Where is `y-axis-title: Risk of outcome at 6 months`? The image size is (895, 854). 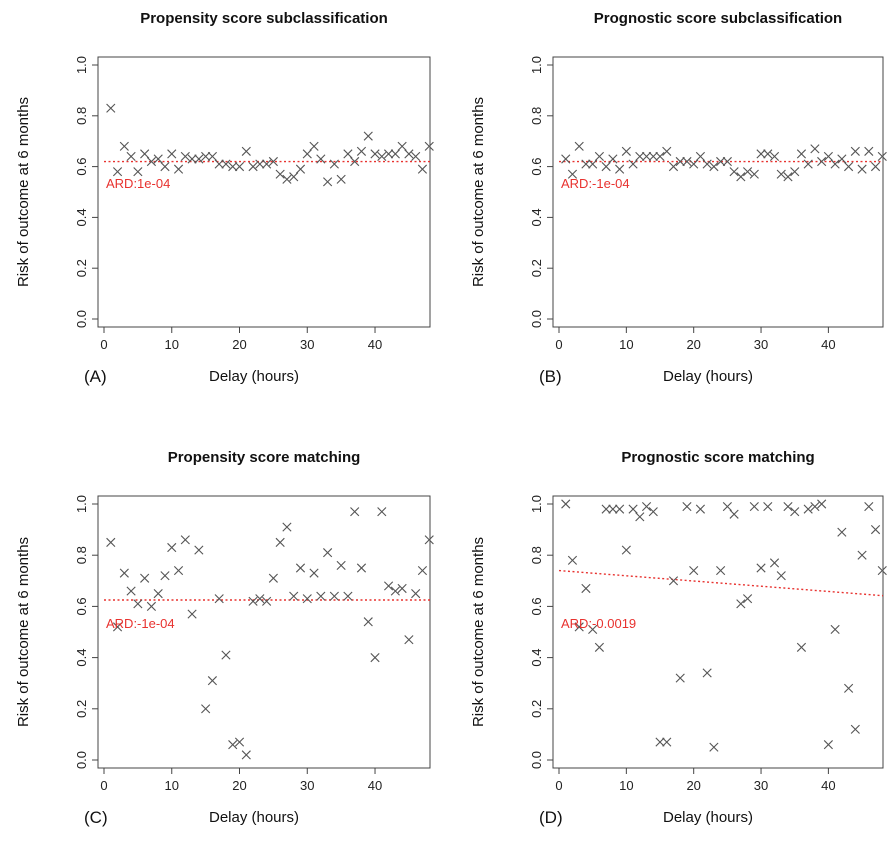 y-axis-title: Risk of outcome at 6 months is located at coordinates (23, 192).